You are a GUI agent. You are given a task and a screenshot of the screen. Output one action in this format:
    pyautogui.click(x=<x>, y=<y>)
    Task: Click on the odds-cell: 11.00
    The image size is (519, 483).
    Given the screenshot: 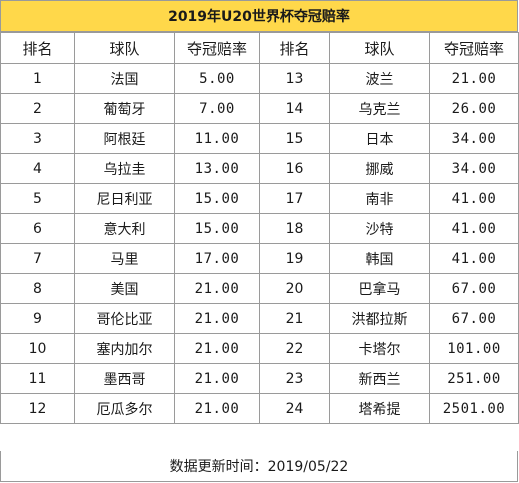 What is the action you would take?
    pyautogui.click(x=217, y=138)
    